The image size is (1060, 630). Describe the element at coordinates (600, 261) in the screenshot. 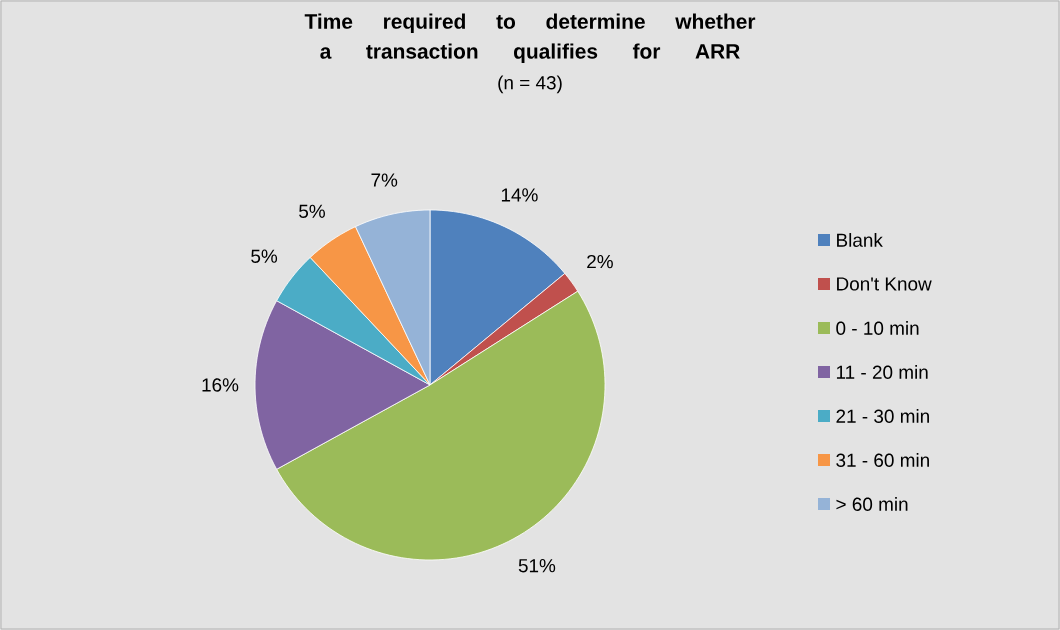

I see `data-label: 2%` at that location.